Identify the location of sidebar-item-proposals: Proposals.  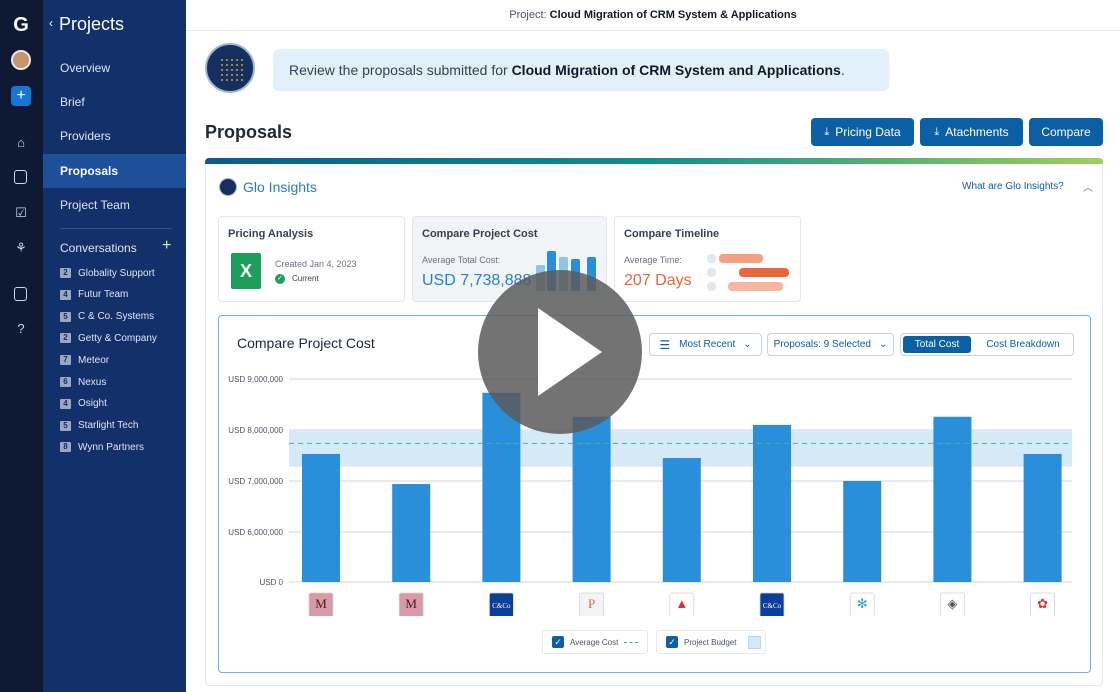
(114, 171).